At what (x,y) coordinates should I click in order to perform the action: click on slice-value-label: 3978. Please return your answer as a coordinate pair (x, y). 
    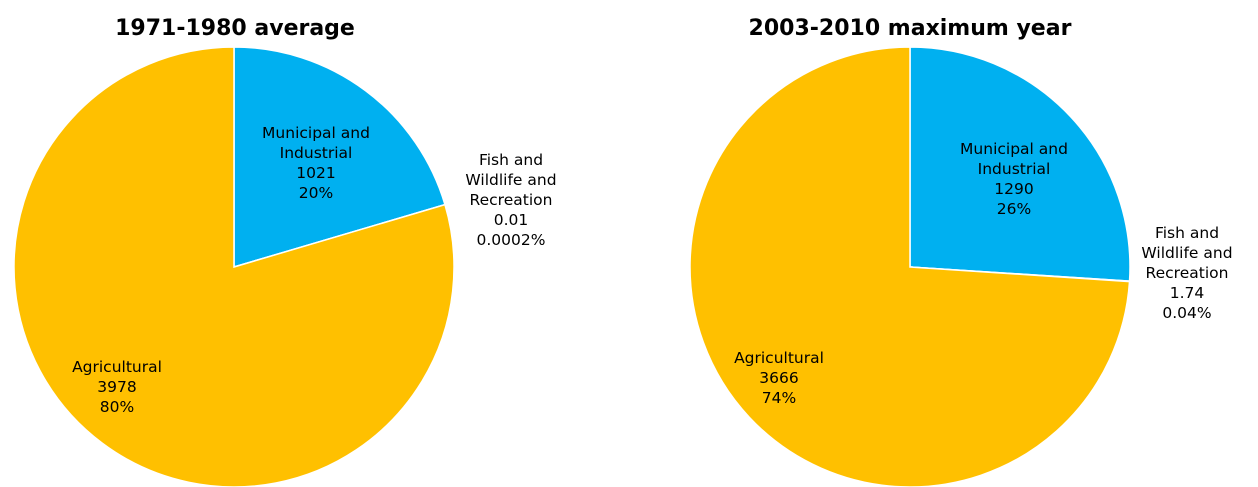
    Looking at the image, I should click on (116, 387).